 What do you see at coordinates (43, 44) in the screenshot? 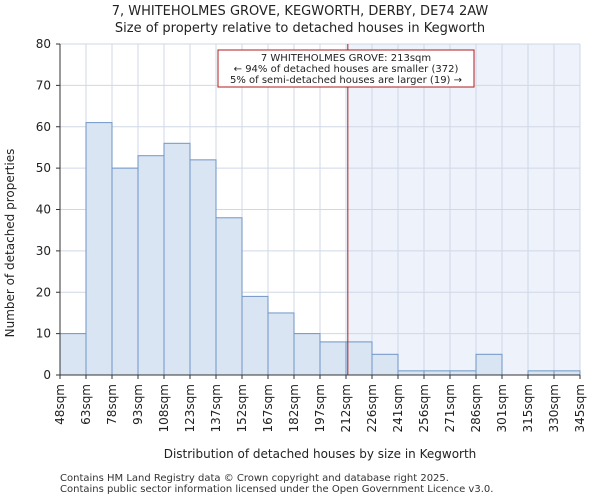
I see `y-tick-label: 80` at bounding box center [43, 44].